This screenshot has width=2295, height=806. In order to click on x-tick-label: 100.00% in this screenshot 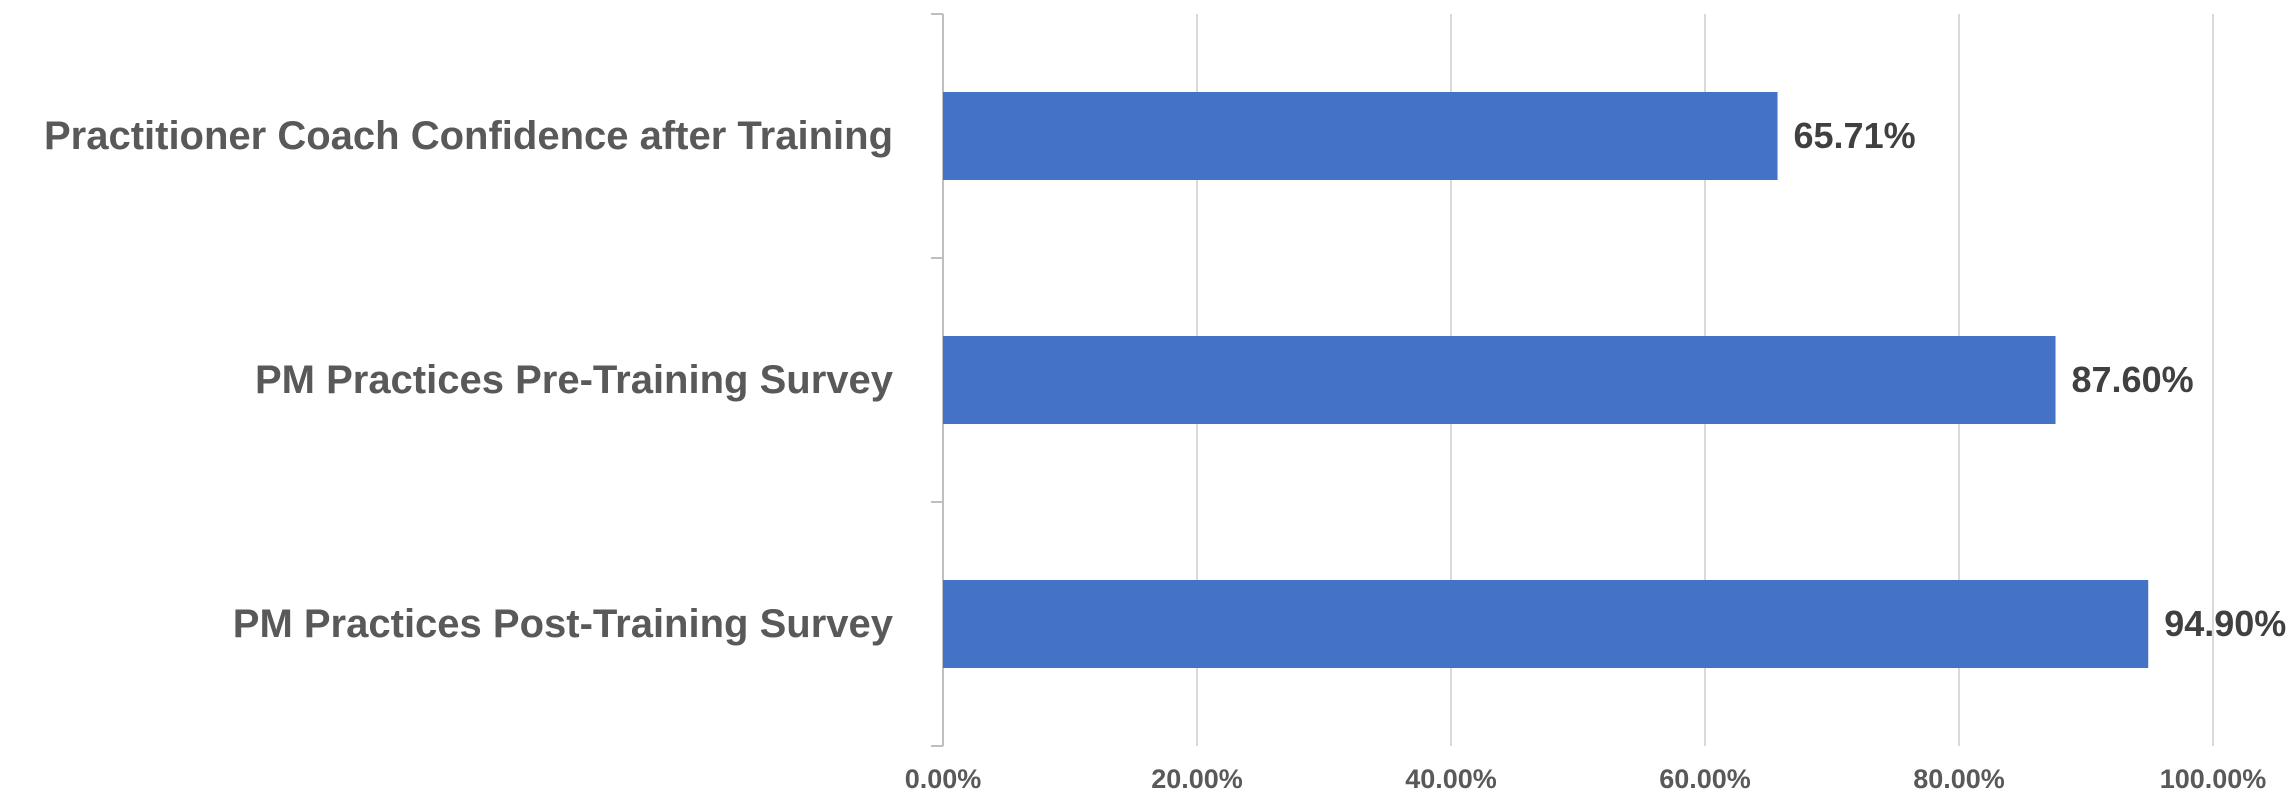, I will do `click(2213, 779)`.